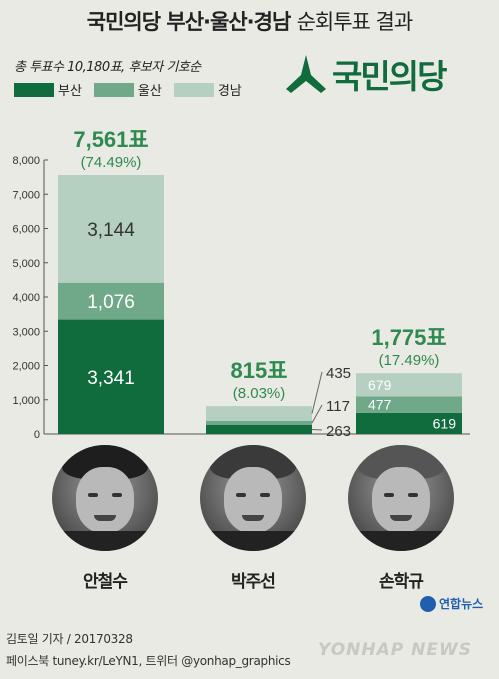 This screenshot has width=499, height=679. I want to click on party-logo-text: 국민의당, so click(389, 76).